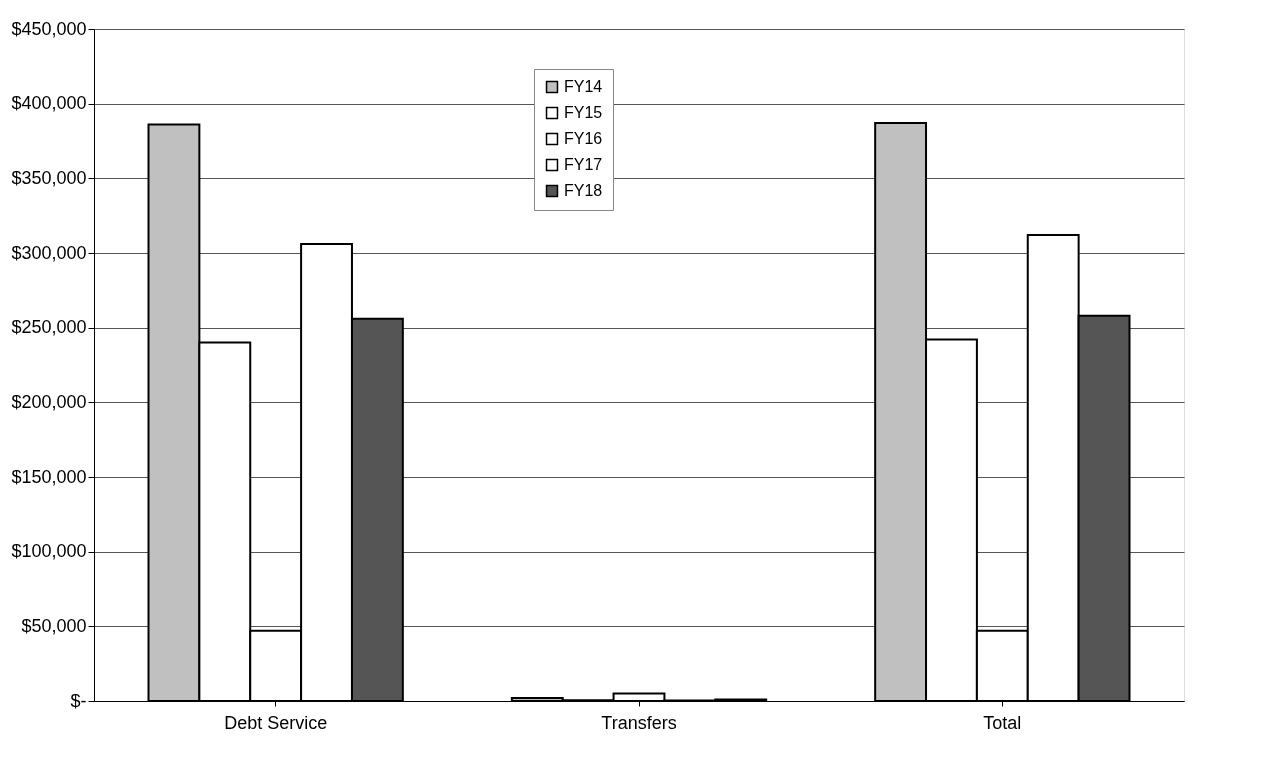 Image resolution: width=1264 pixels, height=774 pixels. What do you see at coordinates (49, 551) in the screenshot?
I see `y-tick-label: $100,000` at bounding box center [49, 551].